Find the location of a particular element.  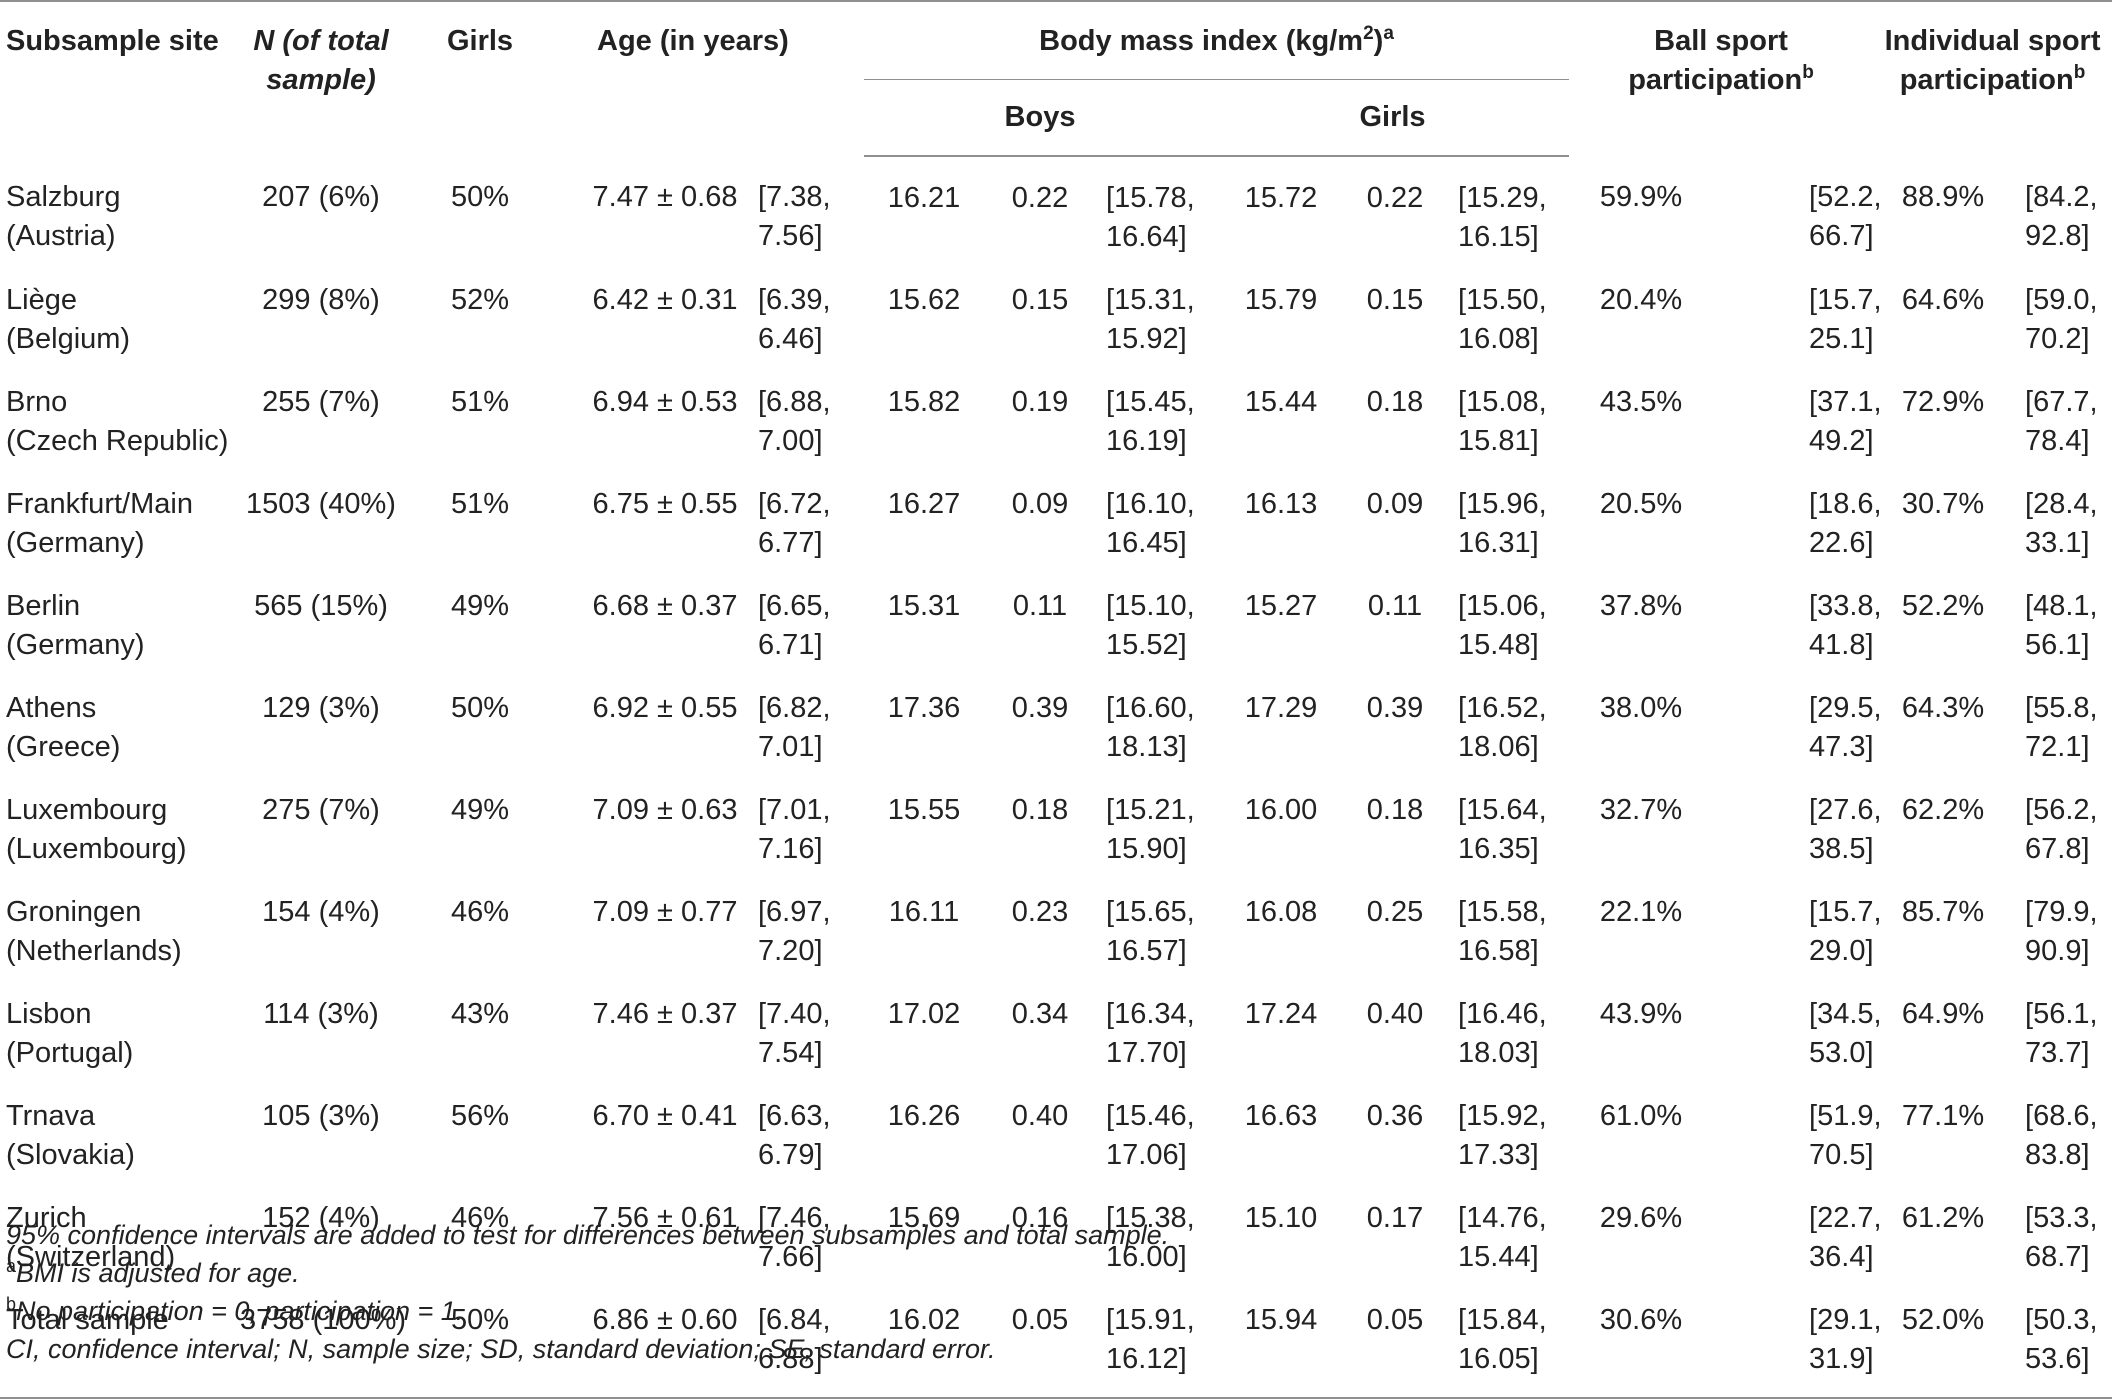

cell-age-ci: [7.38, 7.56] is located at coordinates (801, 207).